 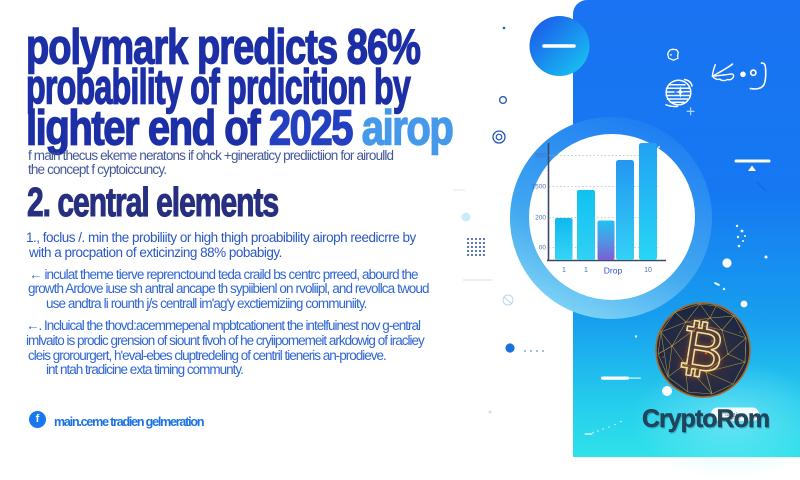 I want to click on svg-text: Drop, so click(x=613, y=271).